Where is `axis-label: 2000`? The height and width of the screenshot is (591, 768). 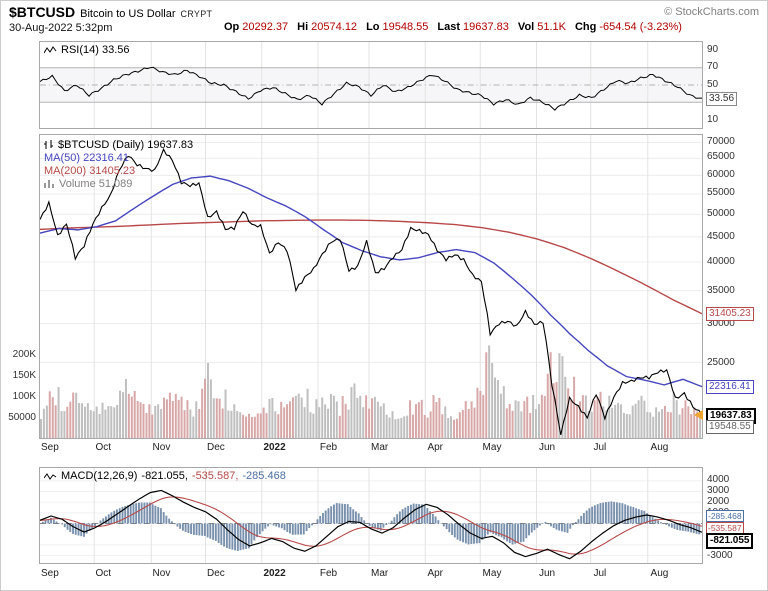
axis-label: 2000 is located at coordinates (718, 501).